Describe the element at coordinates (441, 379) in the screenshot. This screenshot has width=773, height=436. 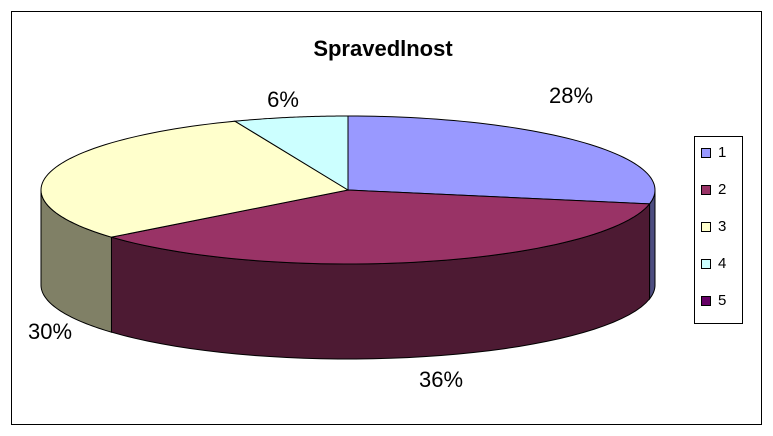
I see `data-label: 36%` at that location.